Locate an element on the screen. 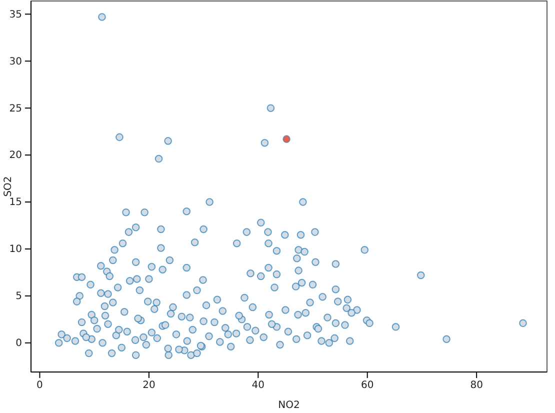 The height and width of the screenshot is (413, 555). x-tick-label: 20 is located at coordinates (149, 386).